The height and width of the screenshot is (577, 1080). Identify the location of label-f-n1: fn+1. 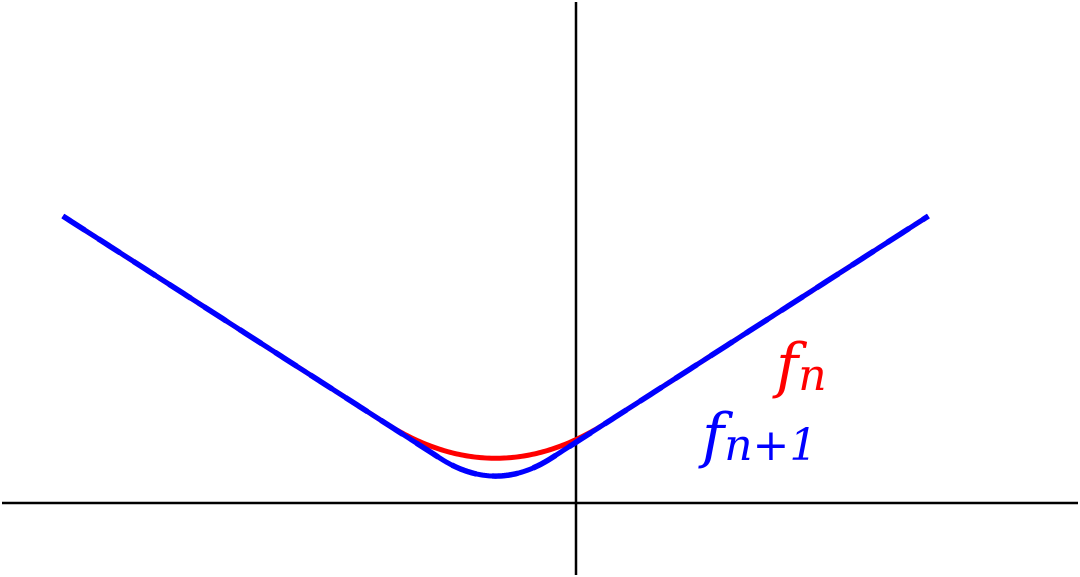
(757, 436).